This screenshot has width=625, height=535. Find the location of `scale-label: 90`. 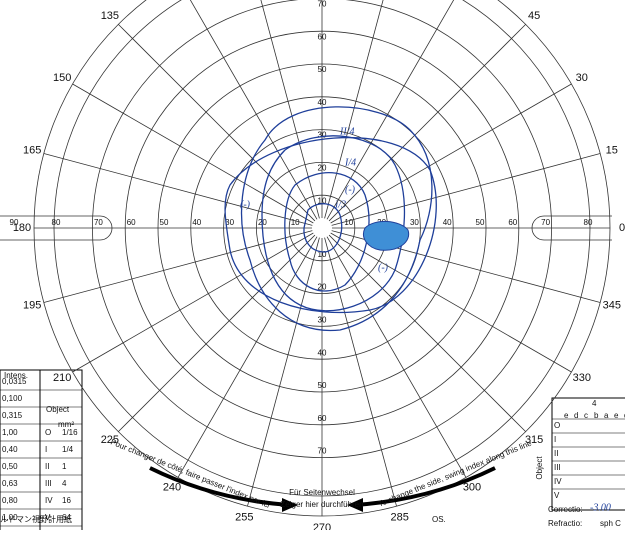

scale-label: 90 is located at coordinates (14, 222).